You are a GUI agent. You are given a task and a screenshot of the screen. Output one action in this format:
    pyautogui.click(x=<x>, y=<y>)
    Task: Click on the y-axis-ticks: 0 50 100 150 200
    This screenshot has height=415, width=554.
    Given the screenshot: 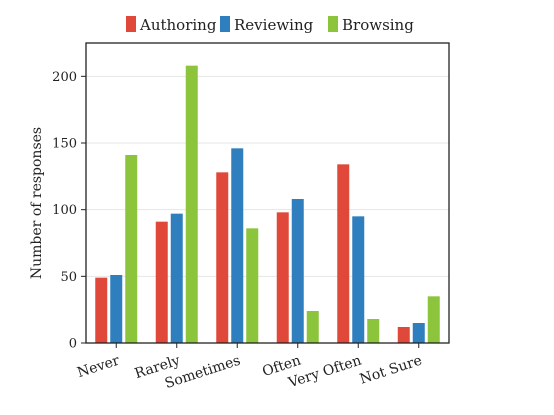 What is the action you would take?
    pyautogui.click(x=69, y=211)
    